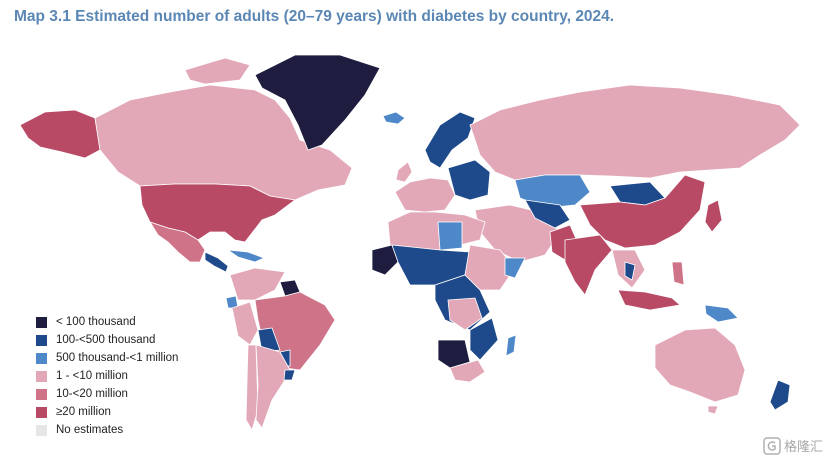  What do you see at coordinates (547, 214) in the screenshot?
I see `region-central-asia` at bounding box center [547, 214].